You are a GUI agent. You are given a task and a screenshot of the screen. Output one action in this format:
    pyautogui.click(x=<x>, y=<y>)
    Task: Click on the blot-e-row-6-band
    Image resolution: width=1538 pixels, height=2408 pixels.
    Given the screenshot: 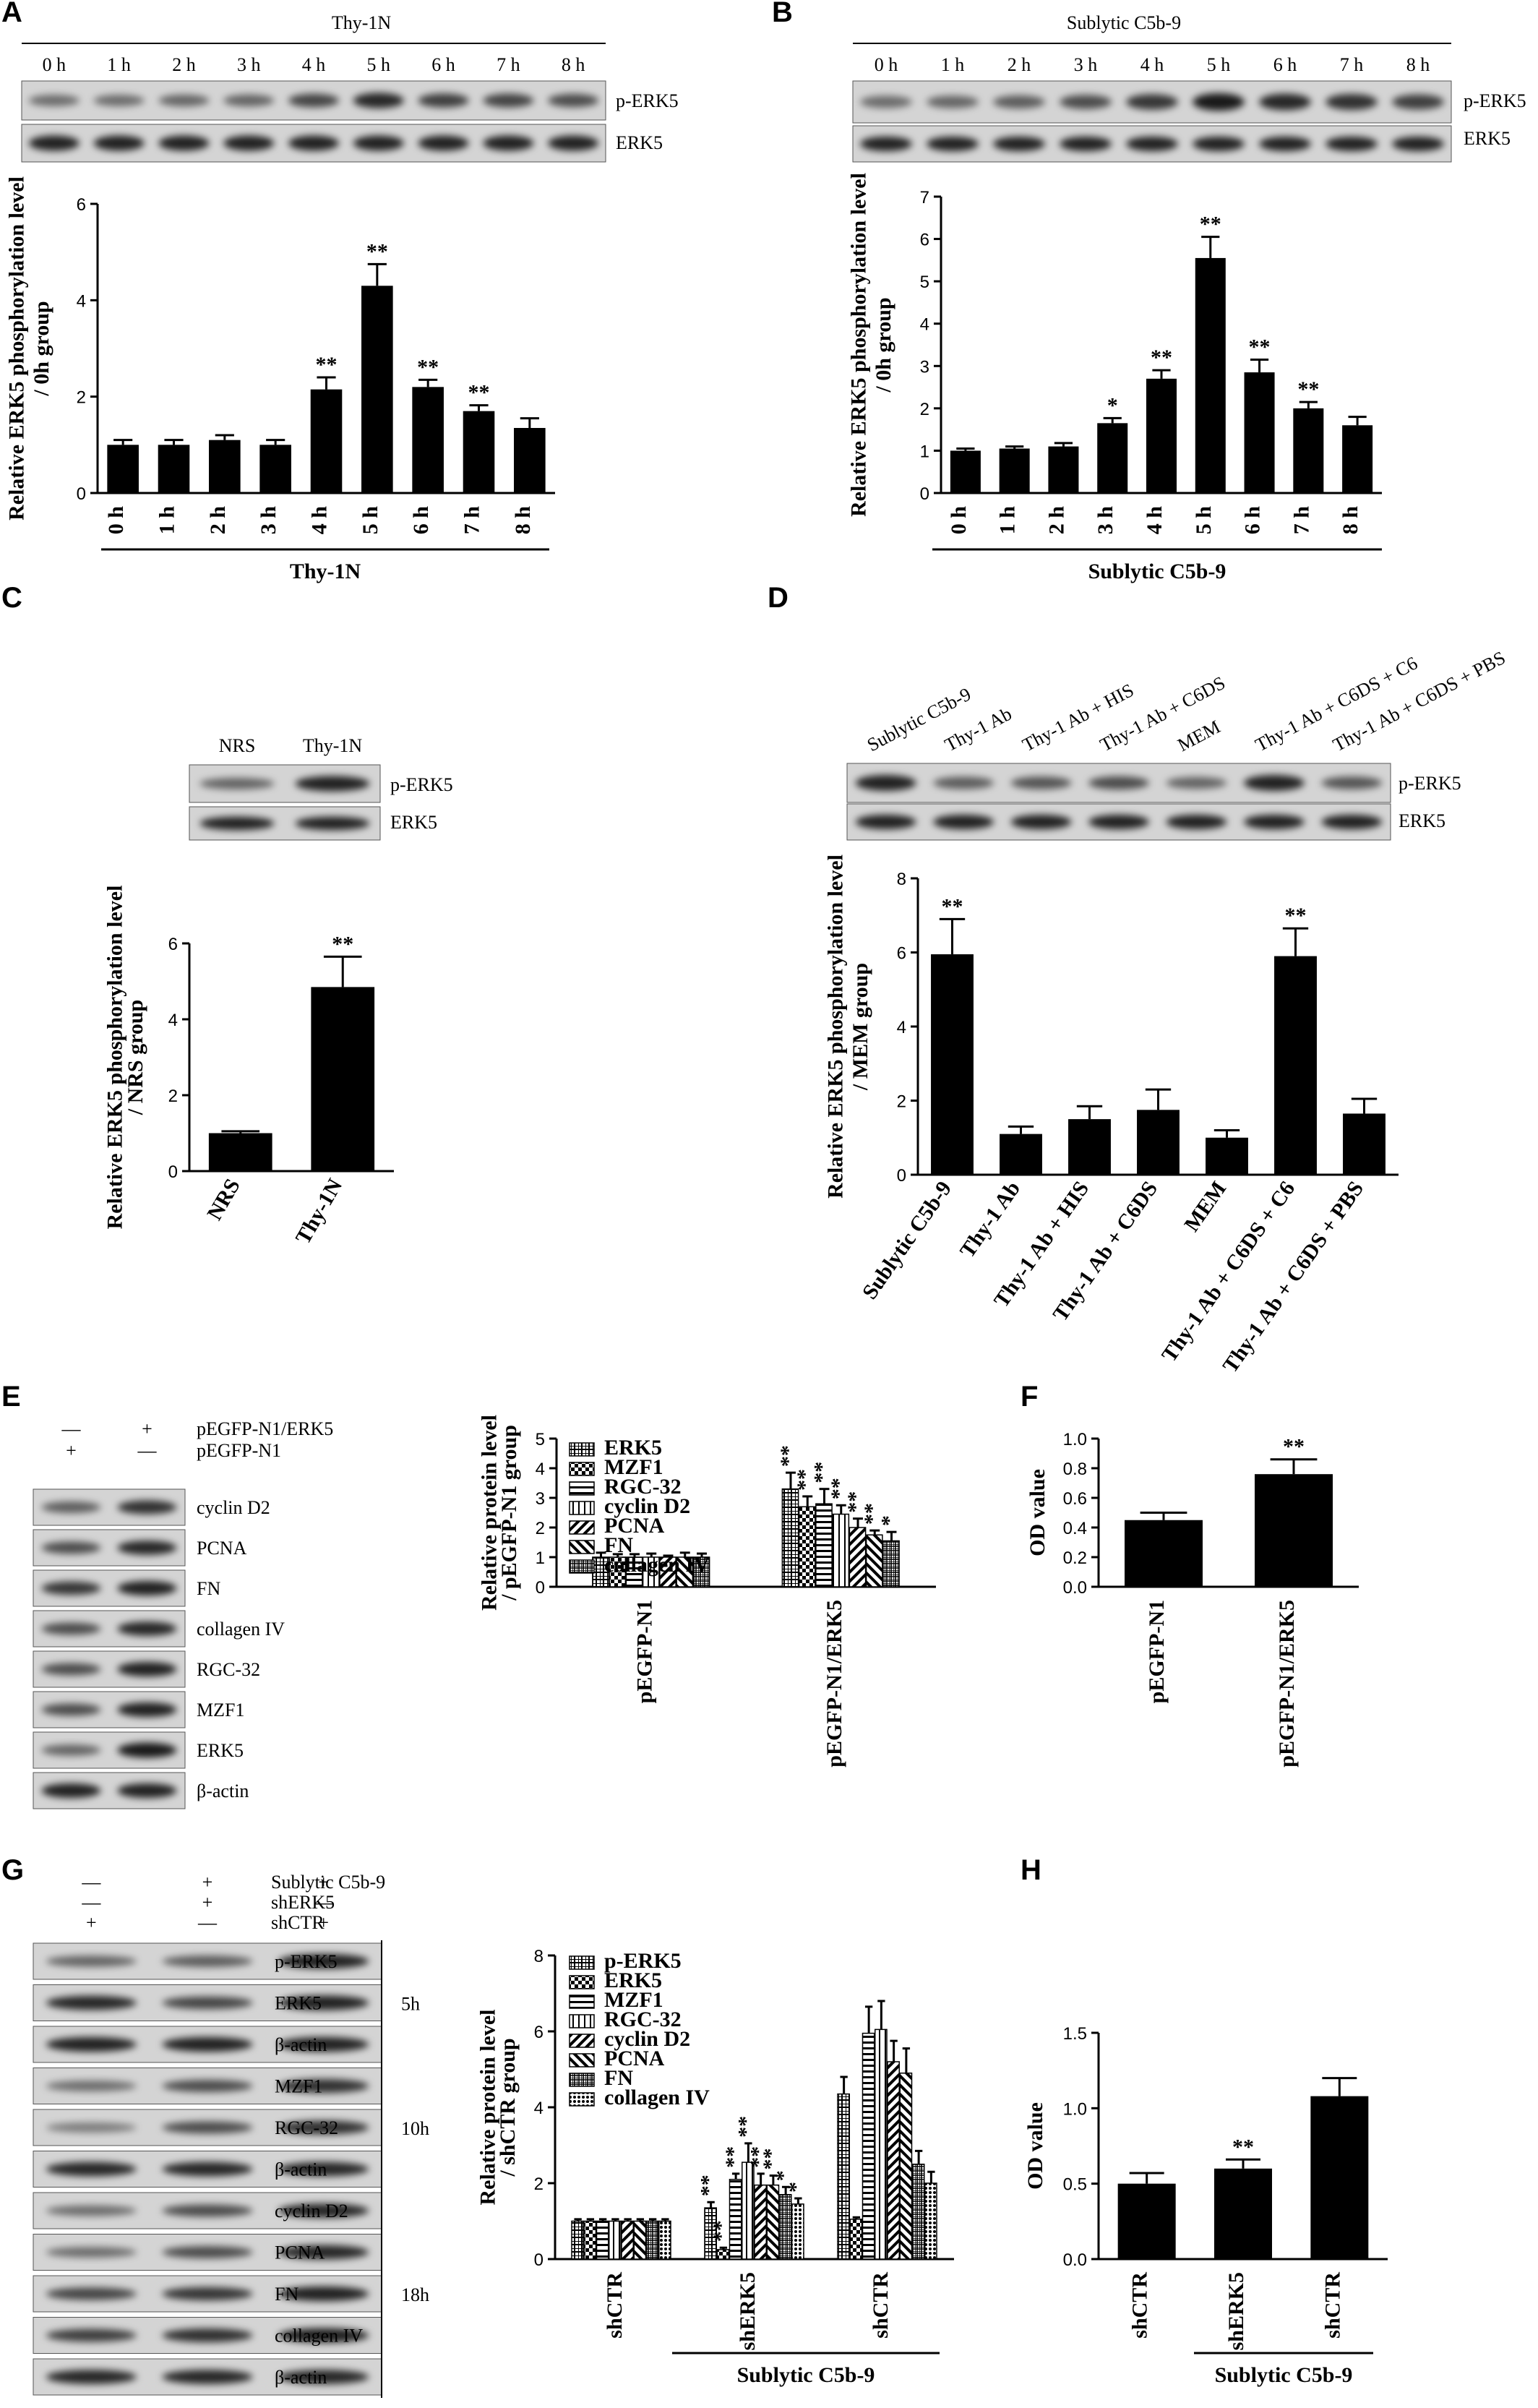 What is the action you would take?
    pyautogui.click(x=147, y=1750)
    